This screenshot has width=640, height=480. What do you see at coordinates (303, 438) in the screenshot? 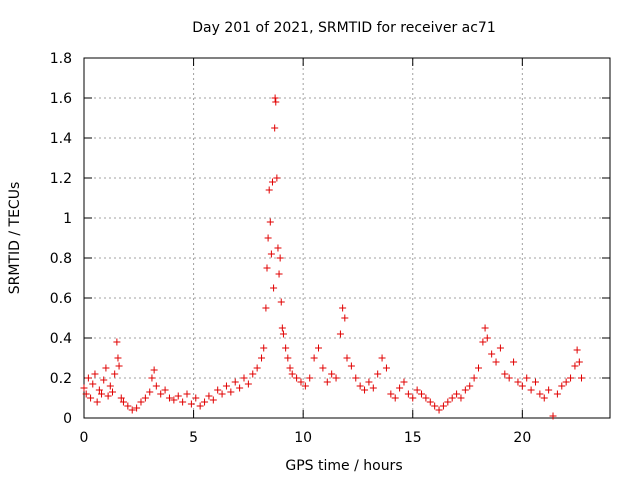
I see `x-tick-label: 10` at bounding box center [303, 438].